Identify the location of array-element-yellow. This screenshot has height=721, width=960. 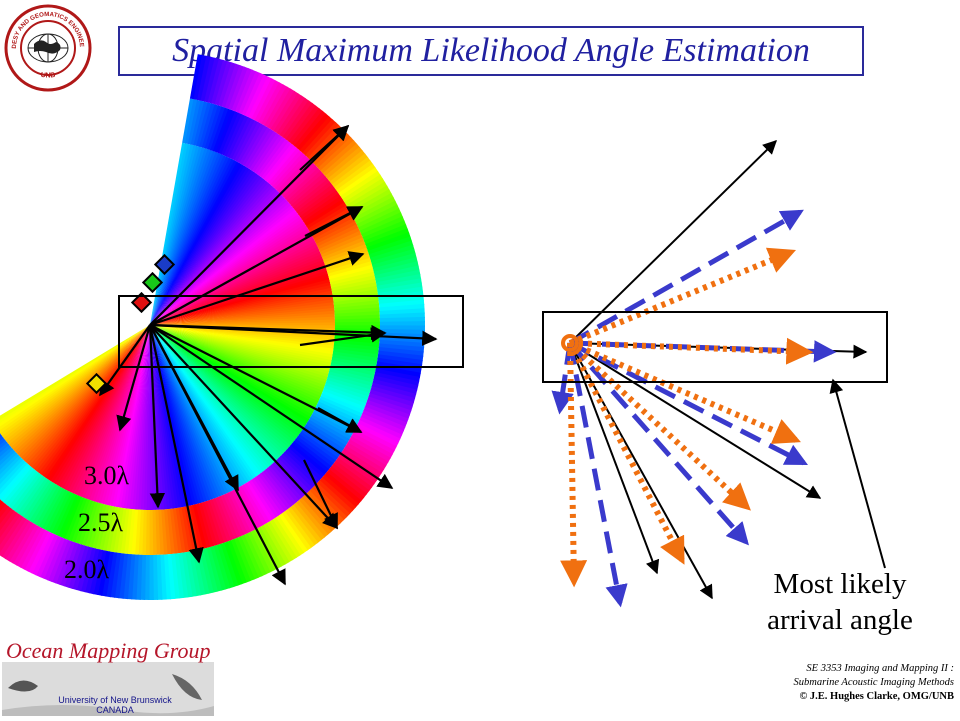
(96, 383).